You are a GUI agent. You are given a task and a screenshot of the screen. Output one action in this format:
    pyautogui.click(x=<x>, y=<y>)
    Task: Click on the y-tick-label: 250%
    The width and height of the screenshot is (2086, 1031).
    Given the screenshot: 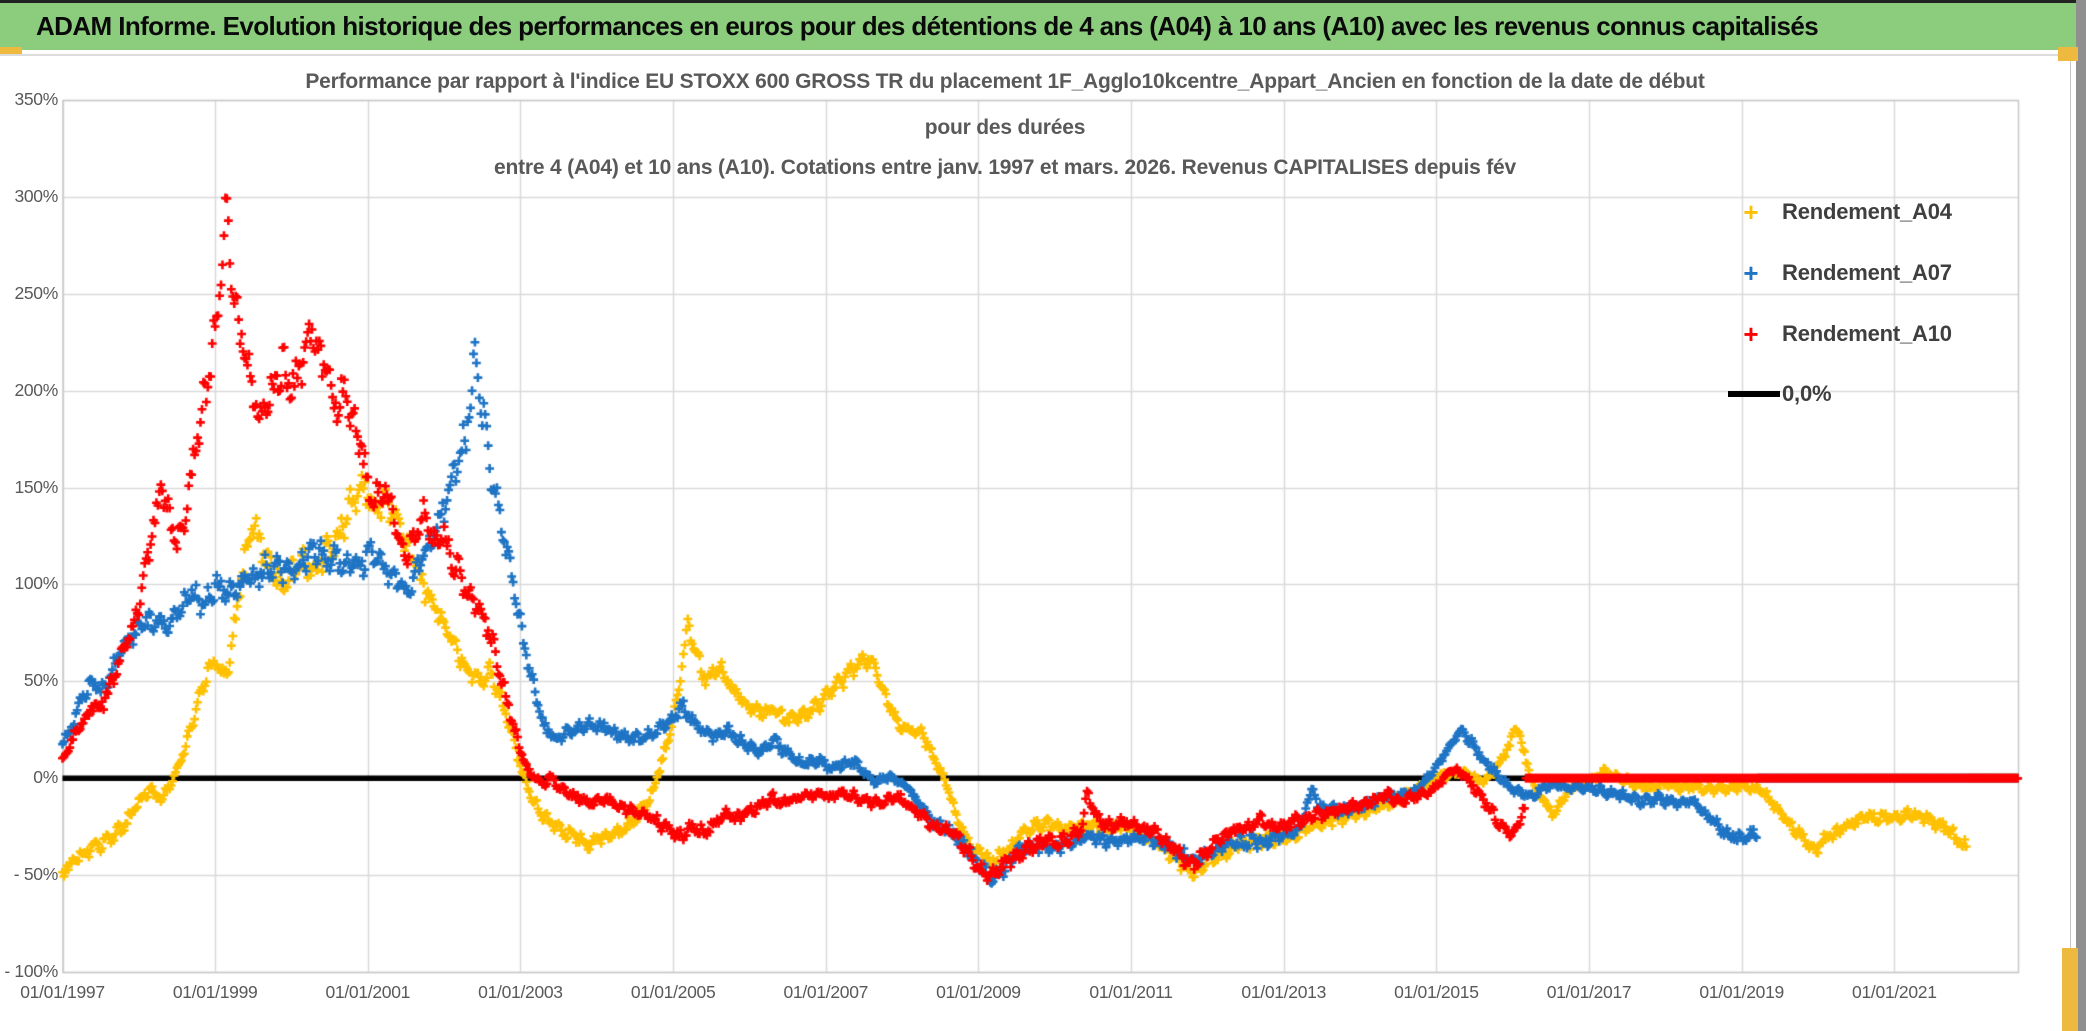 What is the action you would take?
    pyautogui.click(x=36, y=292)
    